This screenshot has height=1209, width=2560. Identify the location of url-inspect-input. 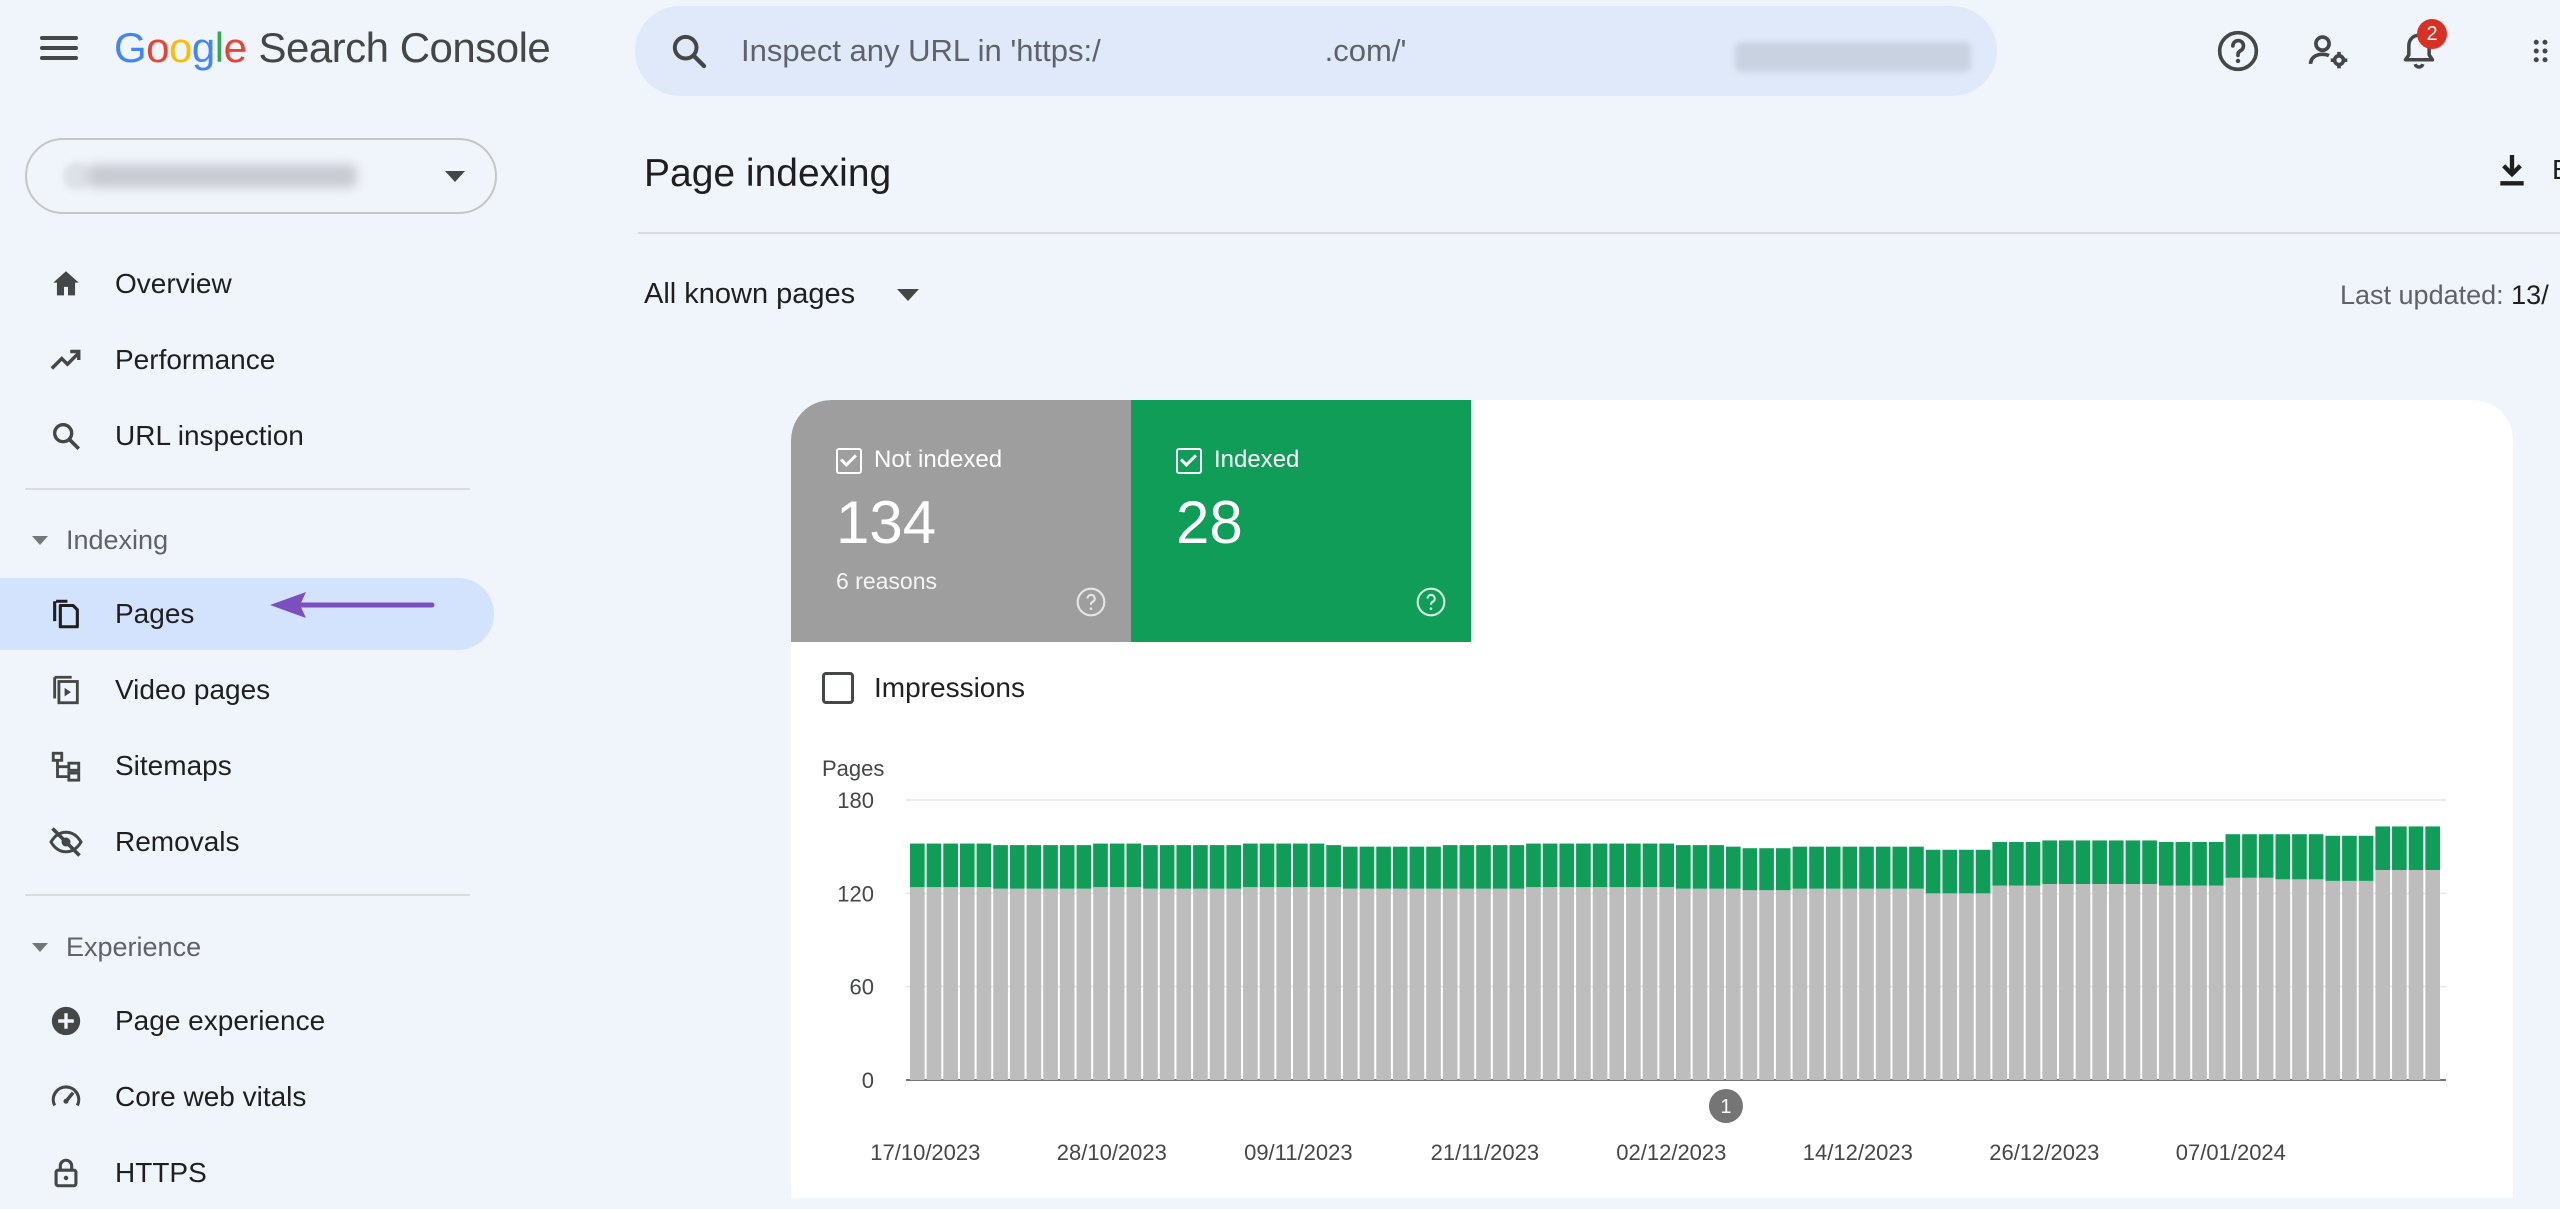
(1331, 51).